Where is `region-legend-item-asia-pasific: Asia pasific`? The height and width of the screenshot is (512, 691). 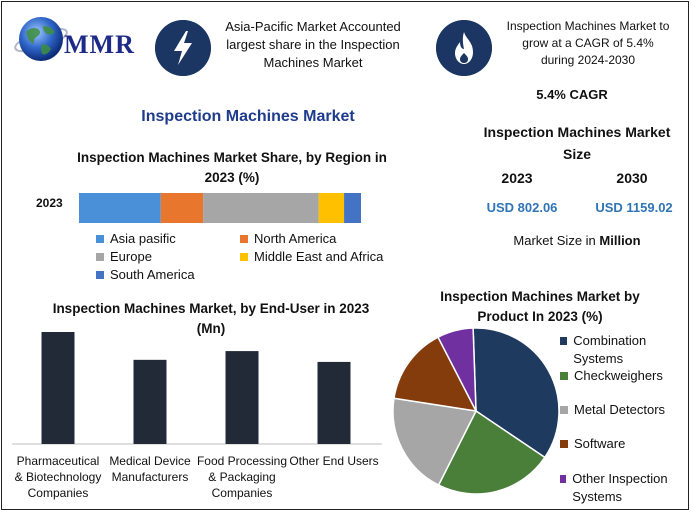
region-legend-item-asia-pasific: Asia pasific is located at coordinates (136, 238).